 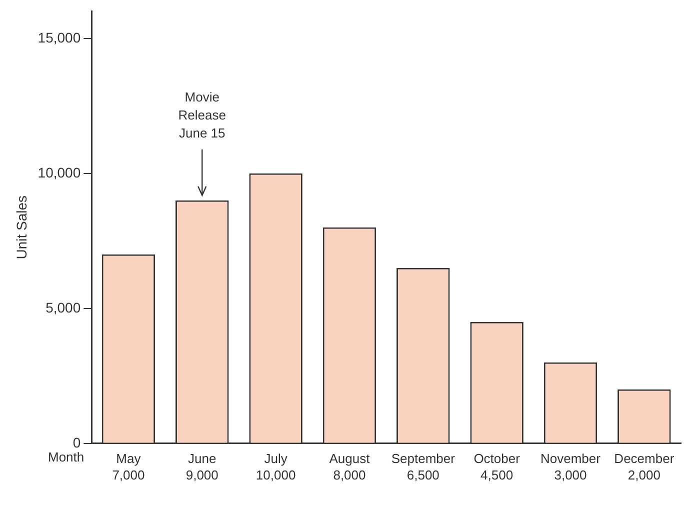 What do you see at coordinates (423, 458) in the screenshot?
I see `x-tick-label: September` at bounding box center [423, 458].